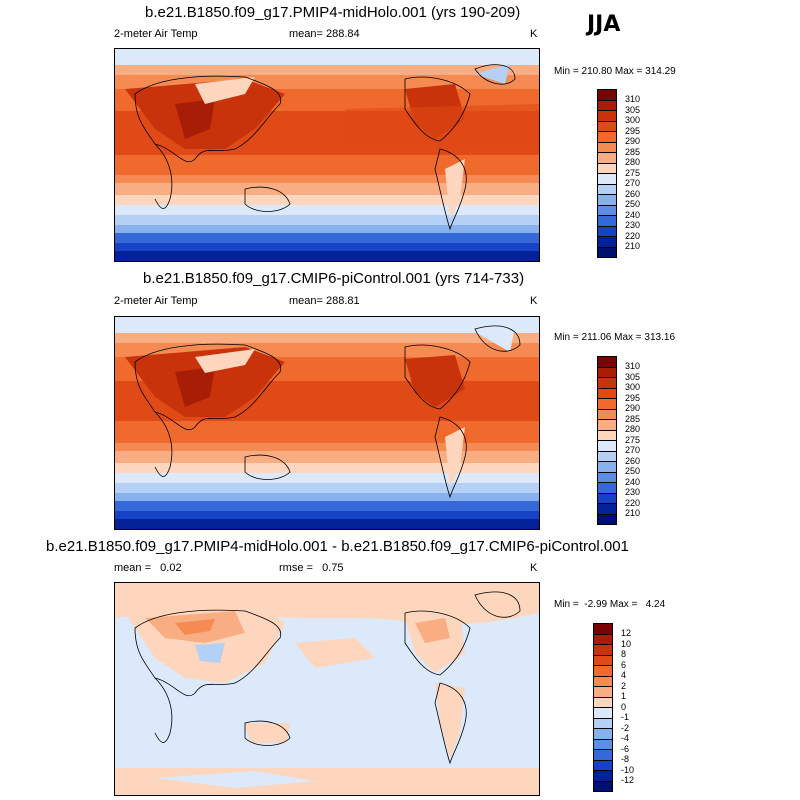  Describe the element at coordinates (148, 568) in the screenshot. I see `panel-3-mean-label: mean = 0.02` at that location.